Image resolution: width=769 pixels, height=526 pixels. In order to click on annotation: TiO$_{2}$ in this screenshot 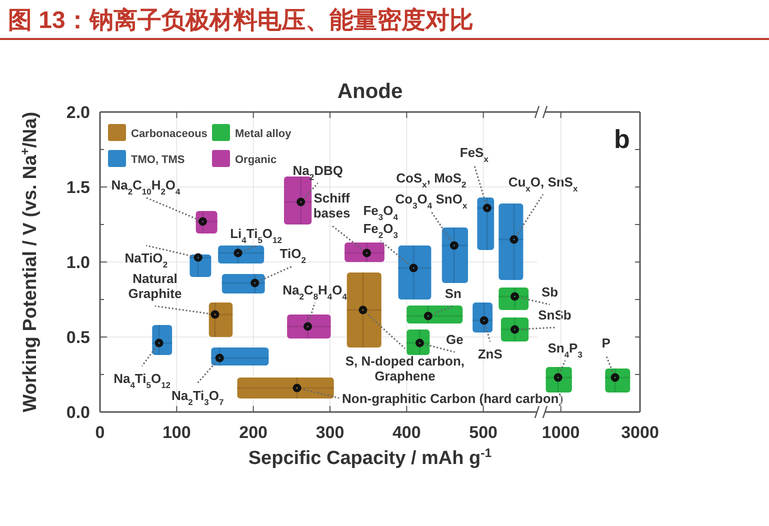, I will do `click(293, 255)`.